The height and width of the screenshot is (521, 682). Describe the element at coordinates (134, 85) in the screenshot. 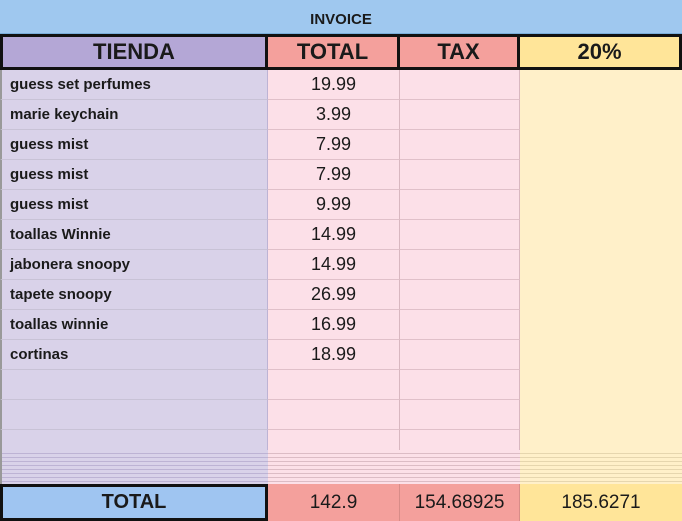

I see `item-name-cell: guess set perfumes` at that location.